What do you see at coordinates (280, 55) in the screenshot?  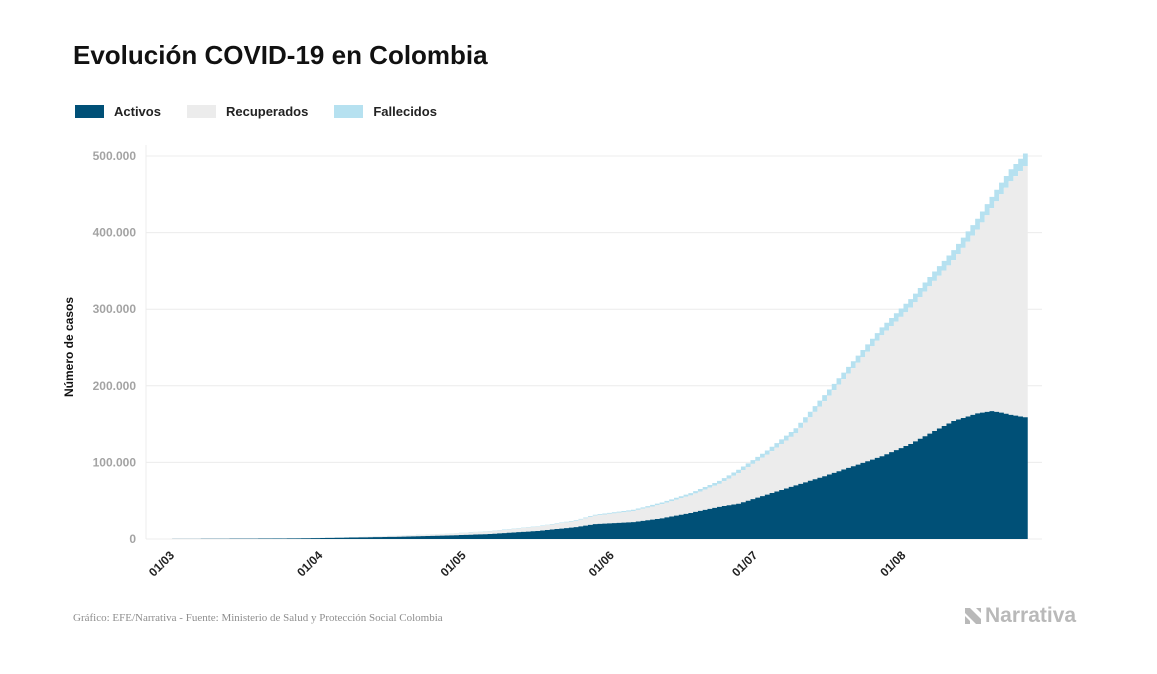 I see `chart-title: Evolución COVID-19 en Colombia` at bounding box center [280, 55].